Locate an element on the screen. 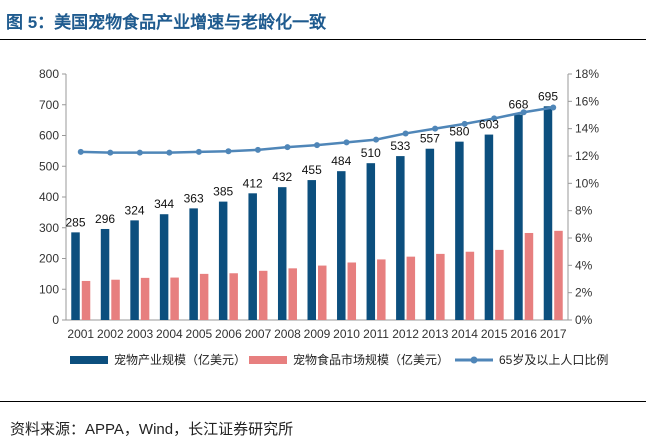  x-tick-label: 2006 is located at coordinates (228, 334).